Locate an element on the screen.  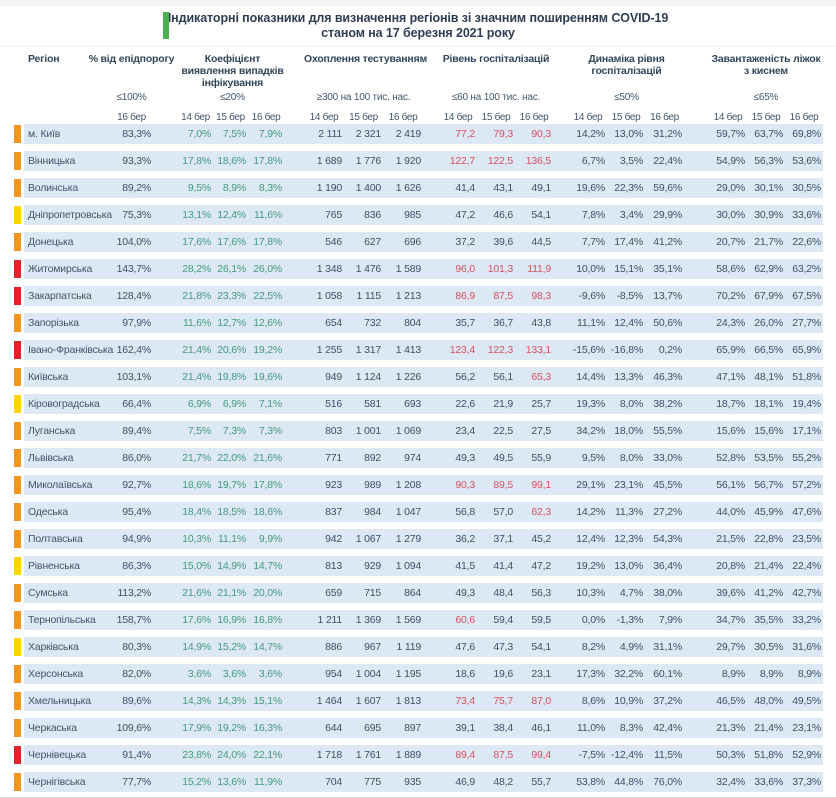
dyn-value: 11,3% is located at coordinates (629, 512).